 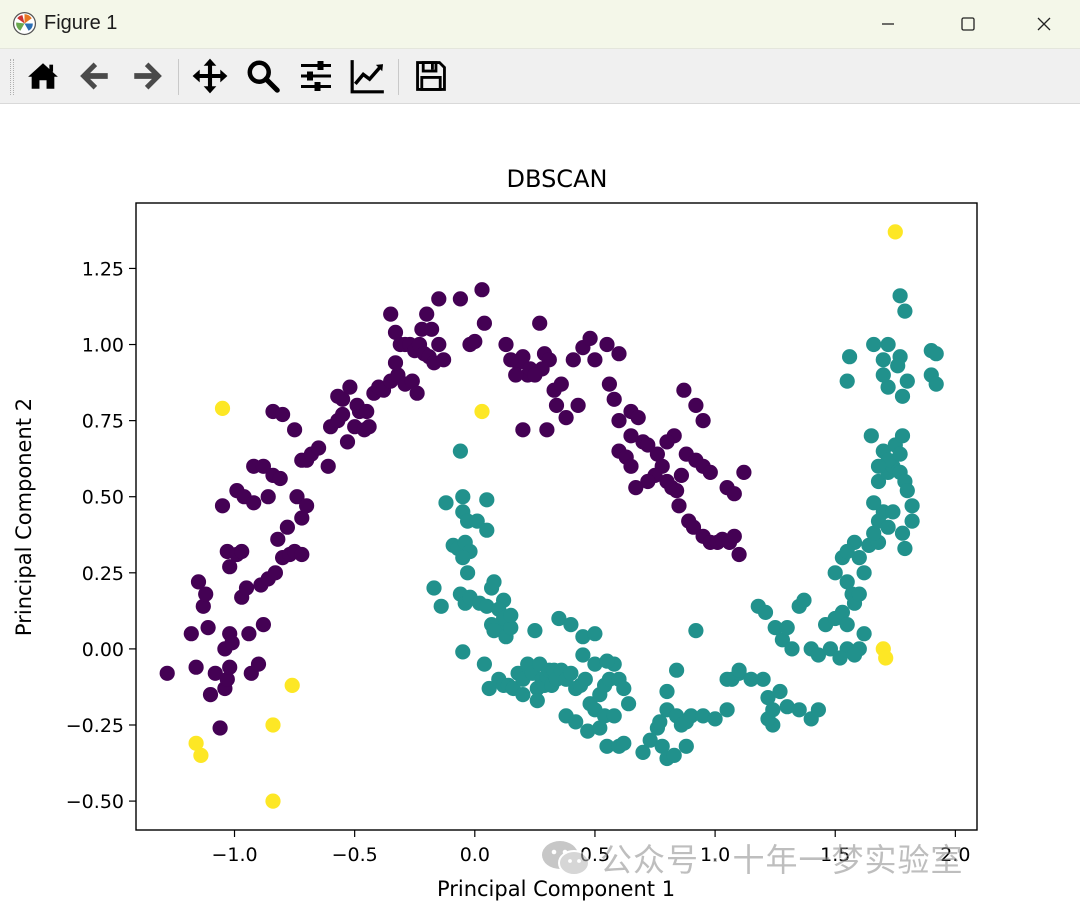 I want to click on maximize-icon, so click(x=968, y=24).